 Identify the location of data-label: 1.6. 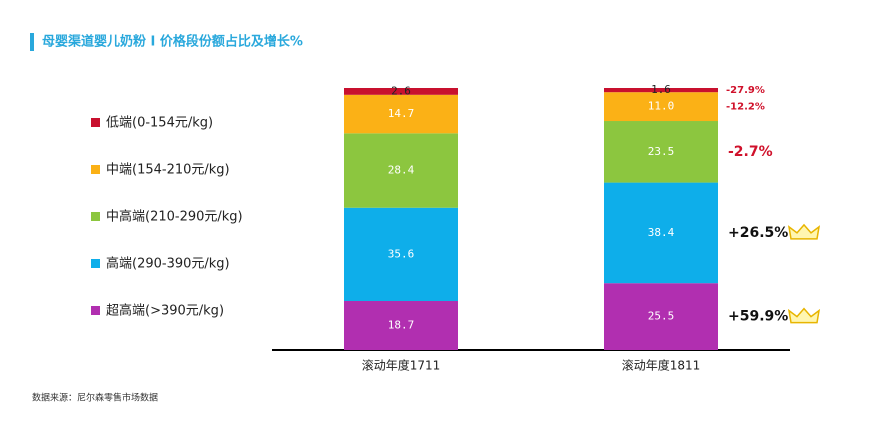
(661, 89).